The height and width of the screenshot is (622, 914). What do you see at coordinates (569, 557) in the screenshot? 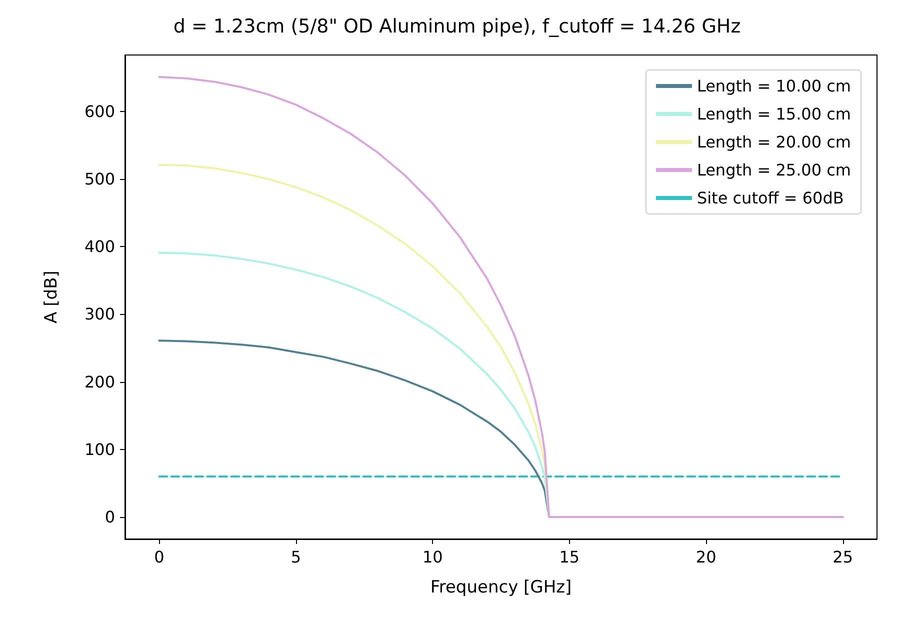
I see `x-tick-label: 15` at bounding box center [569, 557].